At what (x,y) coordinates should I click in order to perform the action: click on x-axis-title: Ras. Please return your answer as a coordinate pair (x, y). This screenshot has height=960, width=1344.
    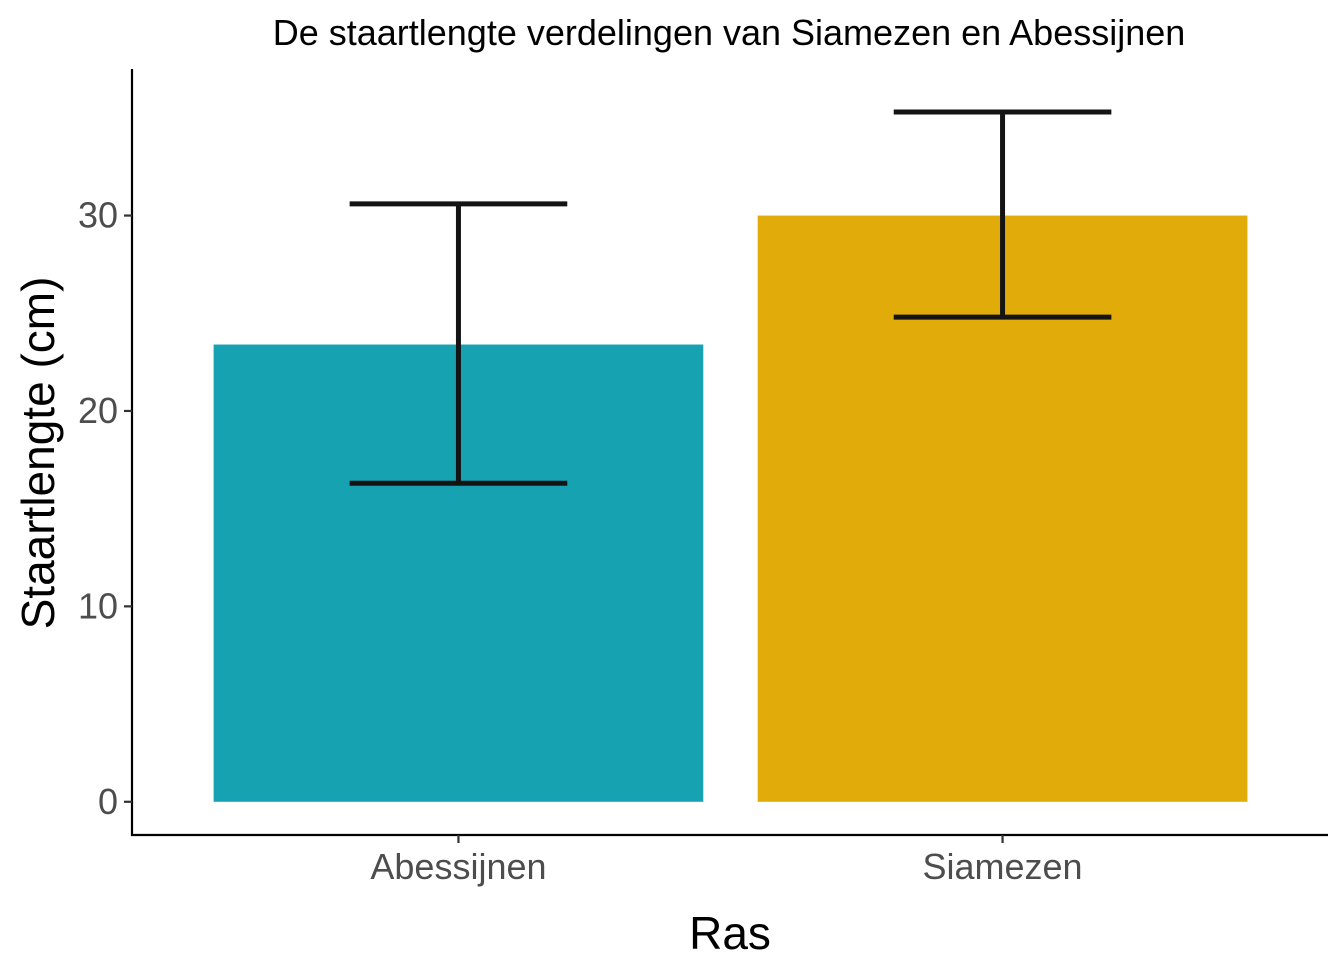
    Looking at the image, I should click on (730, 933).